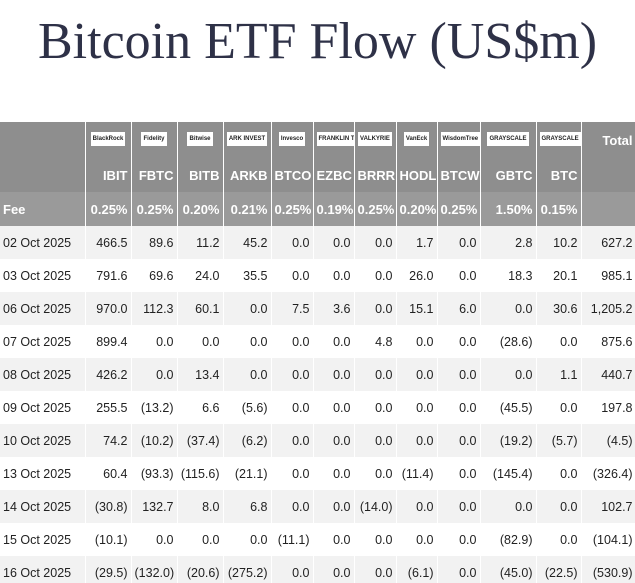 The image size is (635, 583). What do you see at coordinates (200, 308) in the screenshot?
I see `flow-value: 60.1` at bounding box center [200, 308].